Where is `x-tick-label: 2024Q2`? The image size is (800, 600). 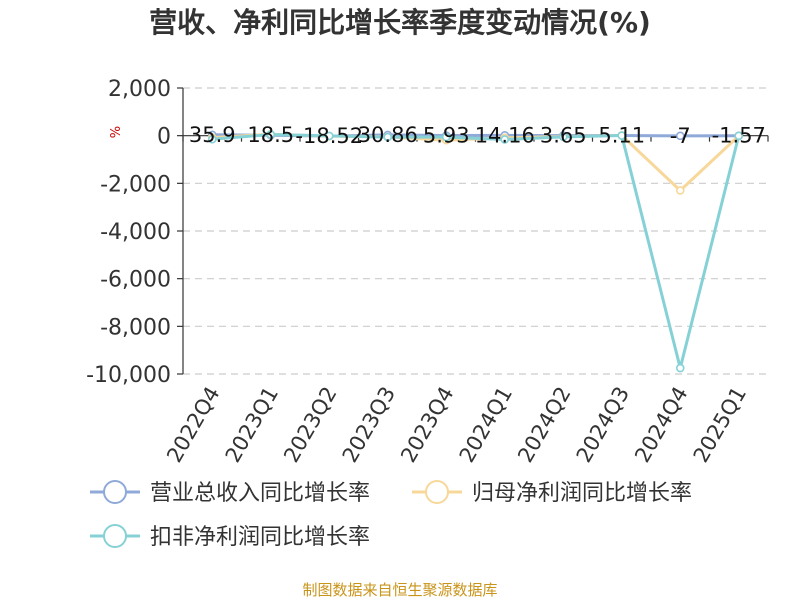 x-tick-label: 2024Q2 is located at coordinates (544, 425).